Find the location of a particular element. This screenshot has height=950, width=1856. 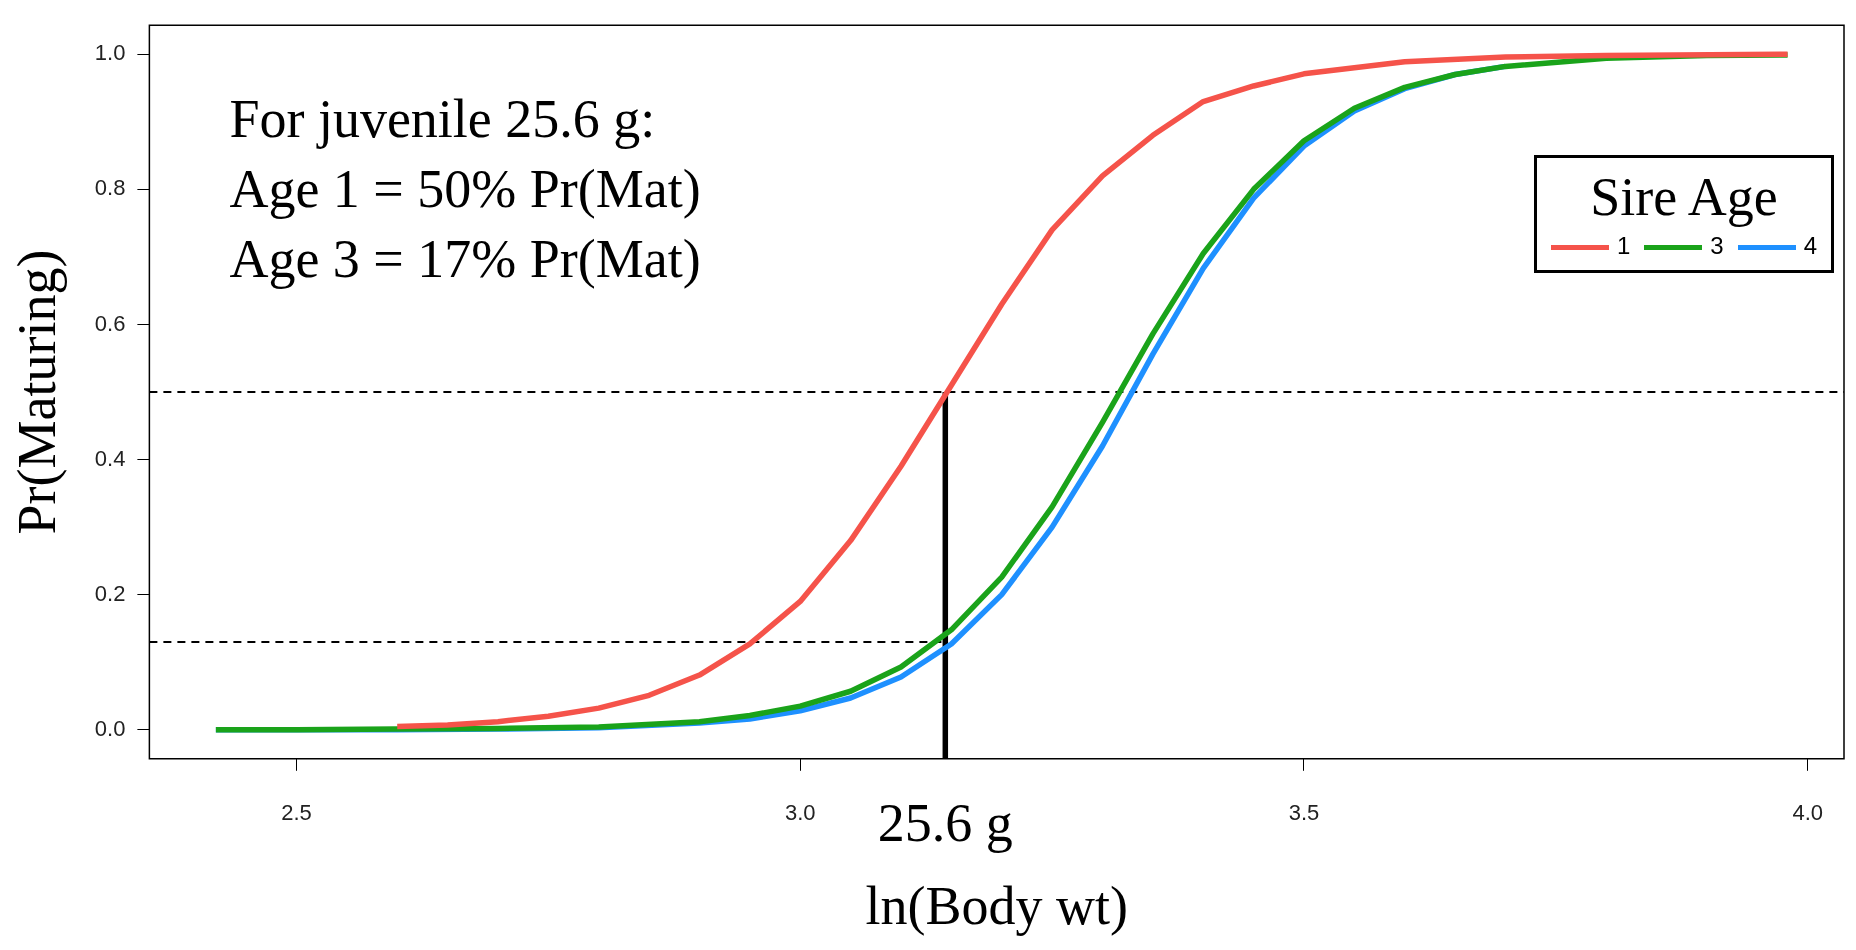

x-tick-label: 4.0 is located at coordinates (1808, 813).